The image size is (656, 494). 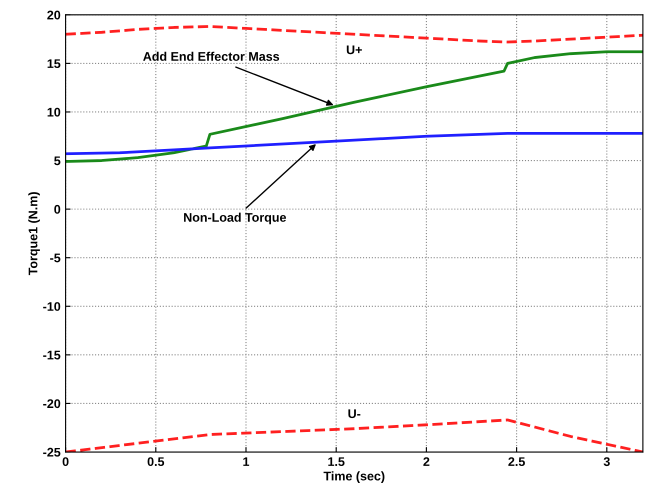 What do you see at coordinates (55, 258) in the screenshot?
I see `y-tick-label: -5` at bounding box center [55, 258].